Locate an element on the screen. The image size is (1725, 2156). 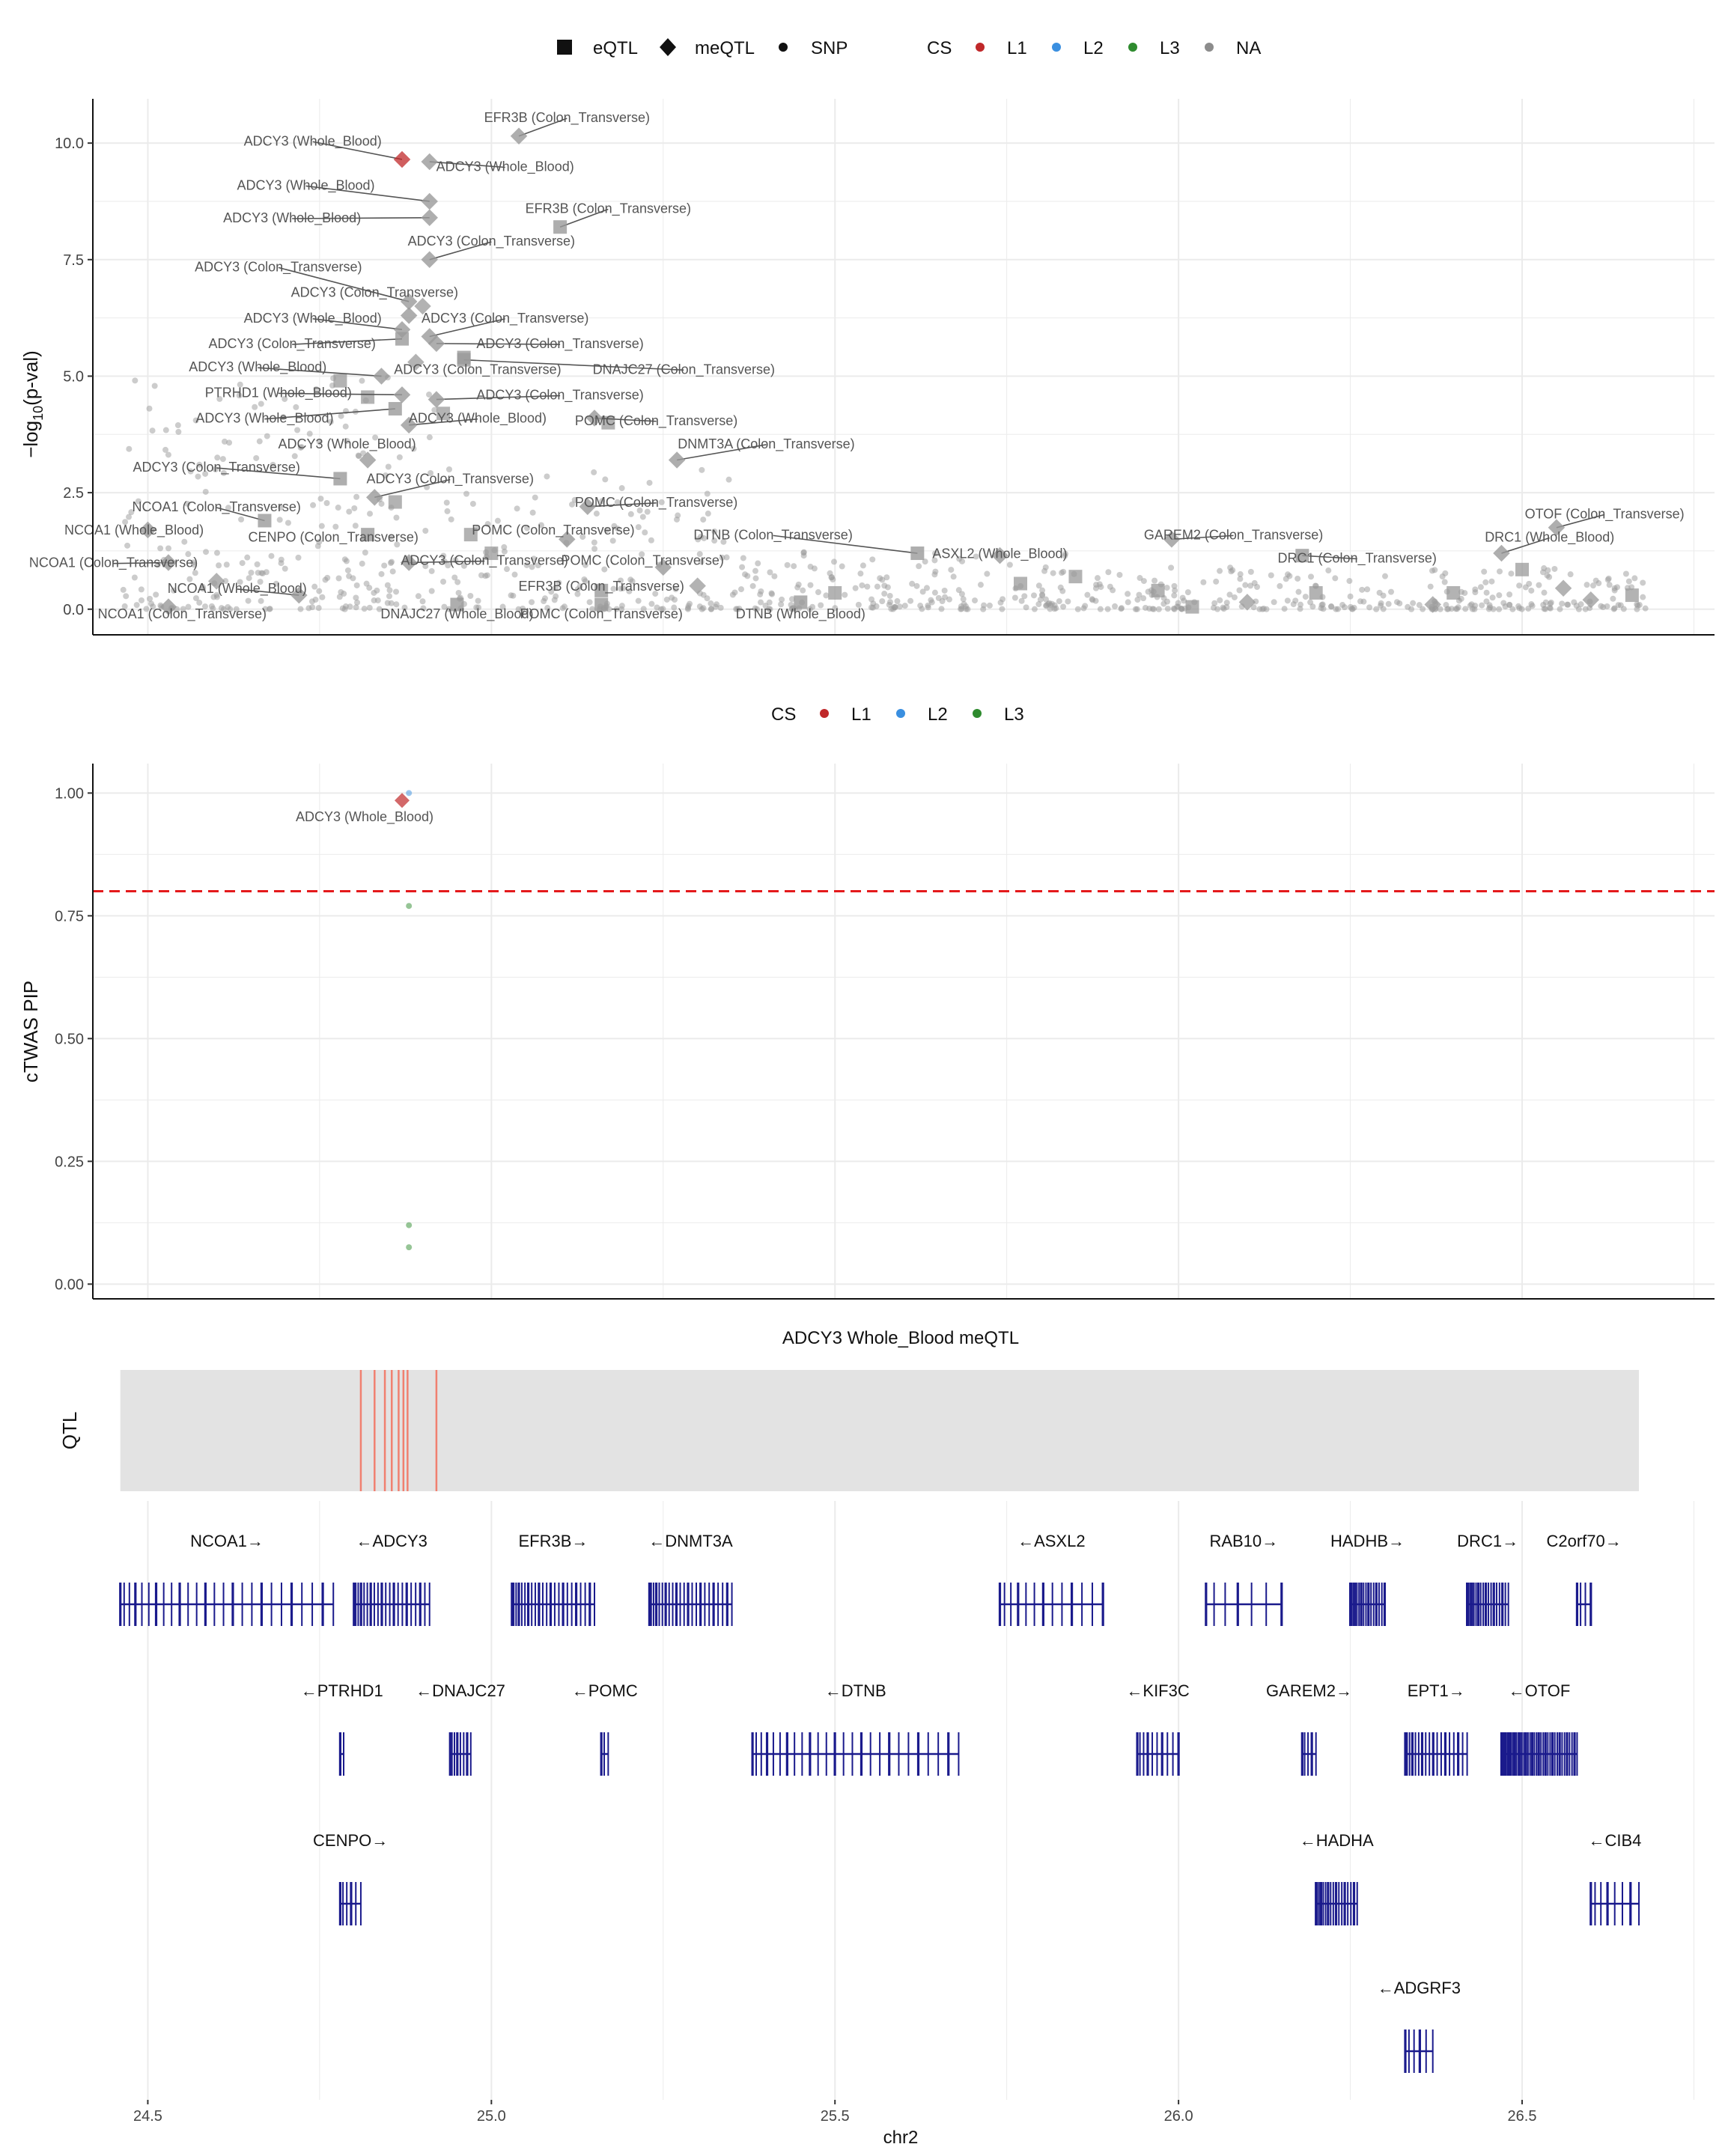
pip-y-tick-label: 0.25 is located at coordinates (69, 1162).